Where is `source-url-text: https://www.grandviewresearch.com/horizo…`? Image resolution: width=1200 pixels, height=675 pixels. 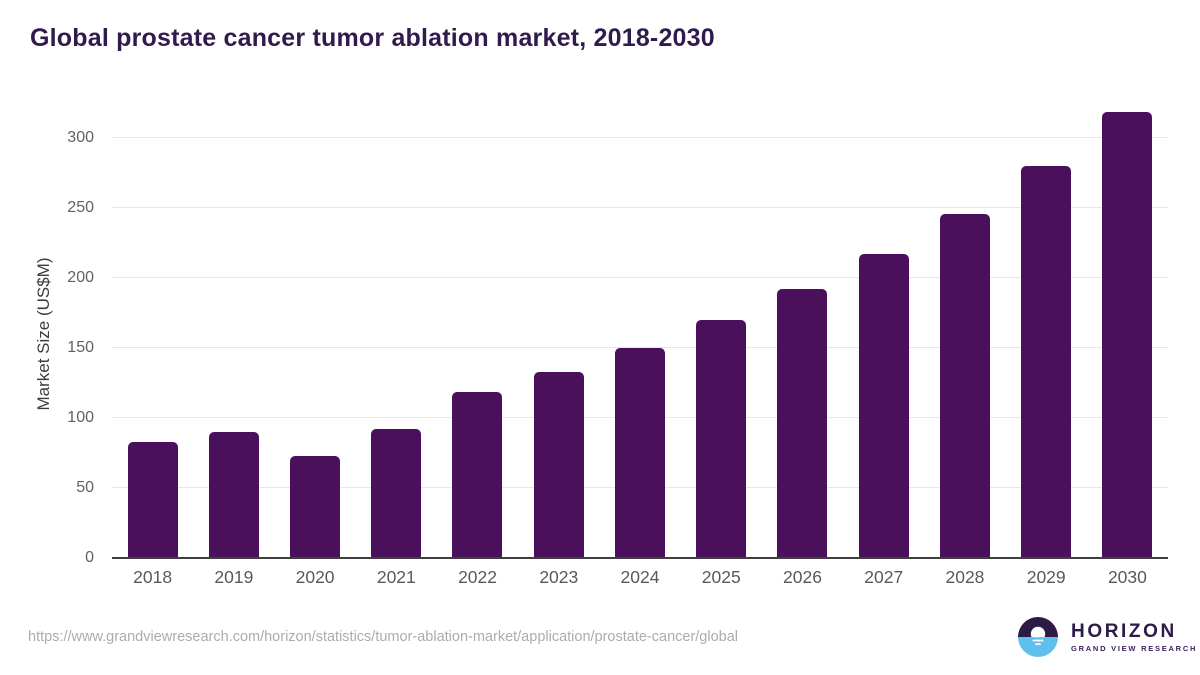 source-url-text: https://www.grandviewresearch.com/horizo… is located at coordinates (383, 637).